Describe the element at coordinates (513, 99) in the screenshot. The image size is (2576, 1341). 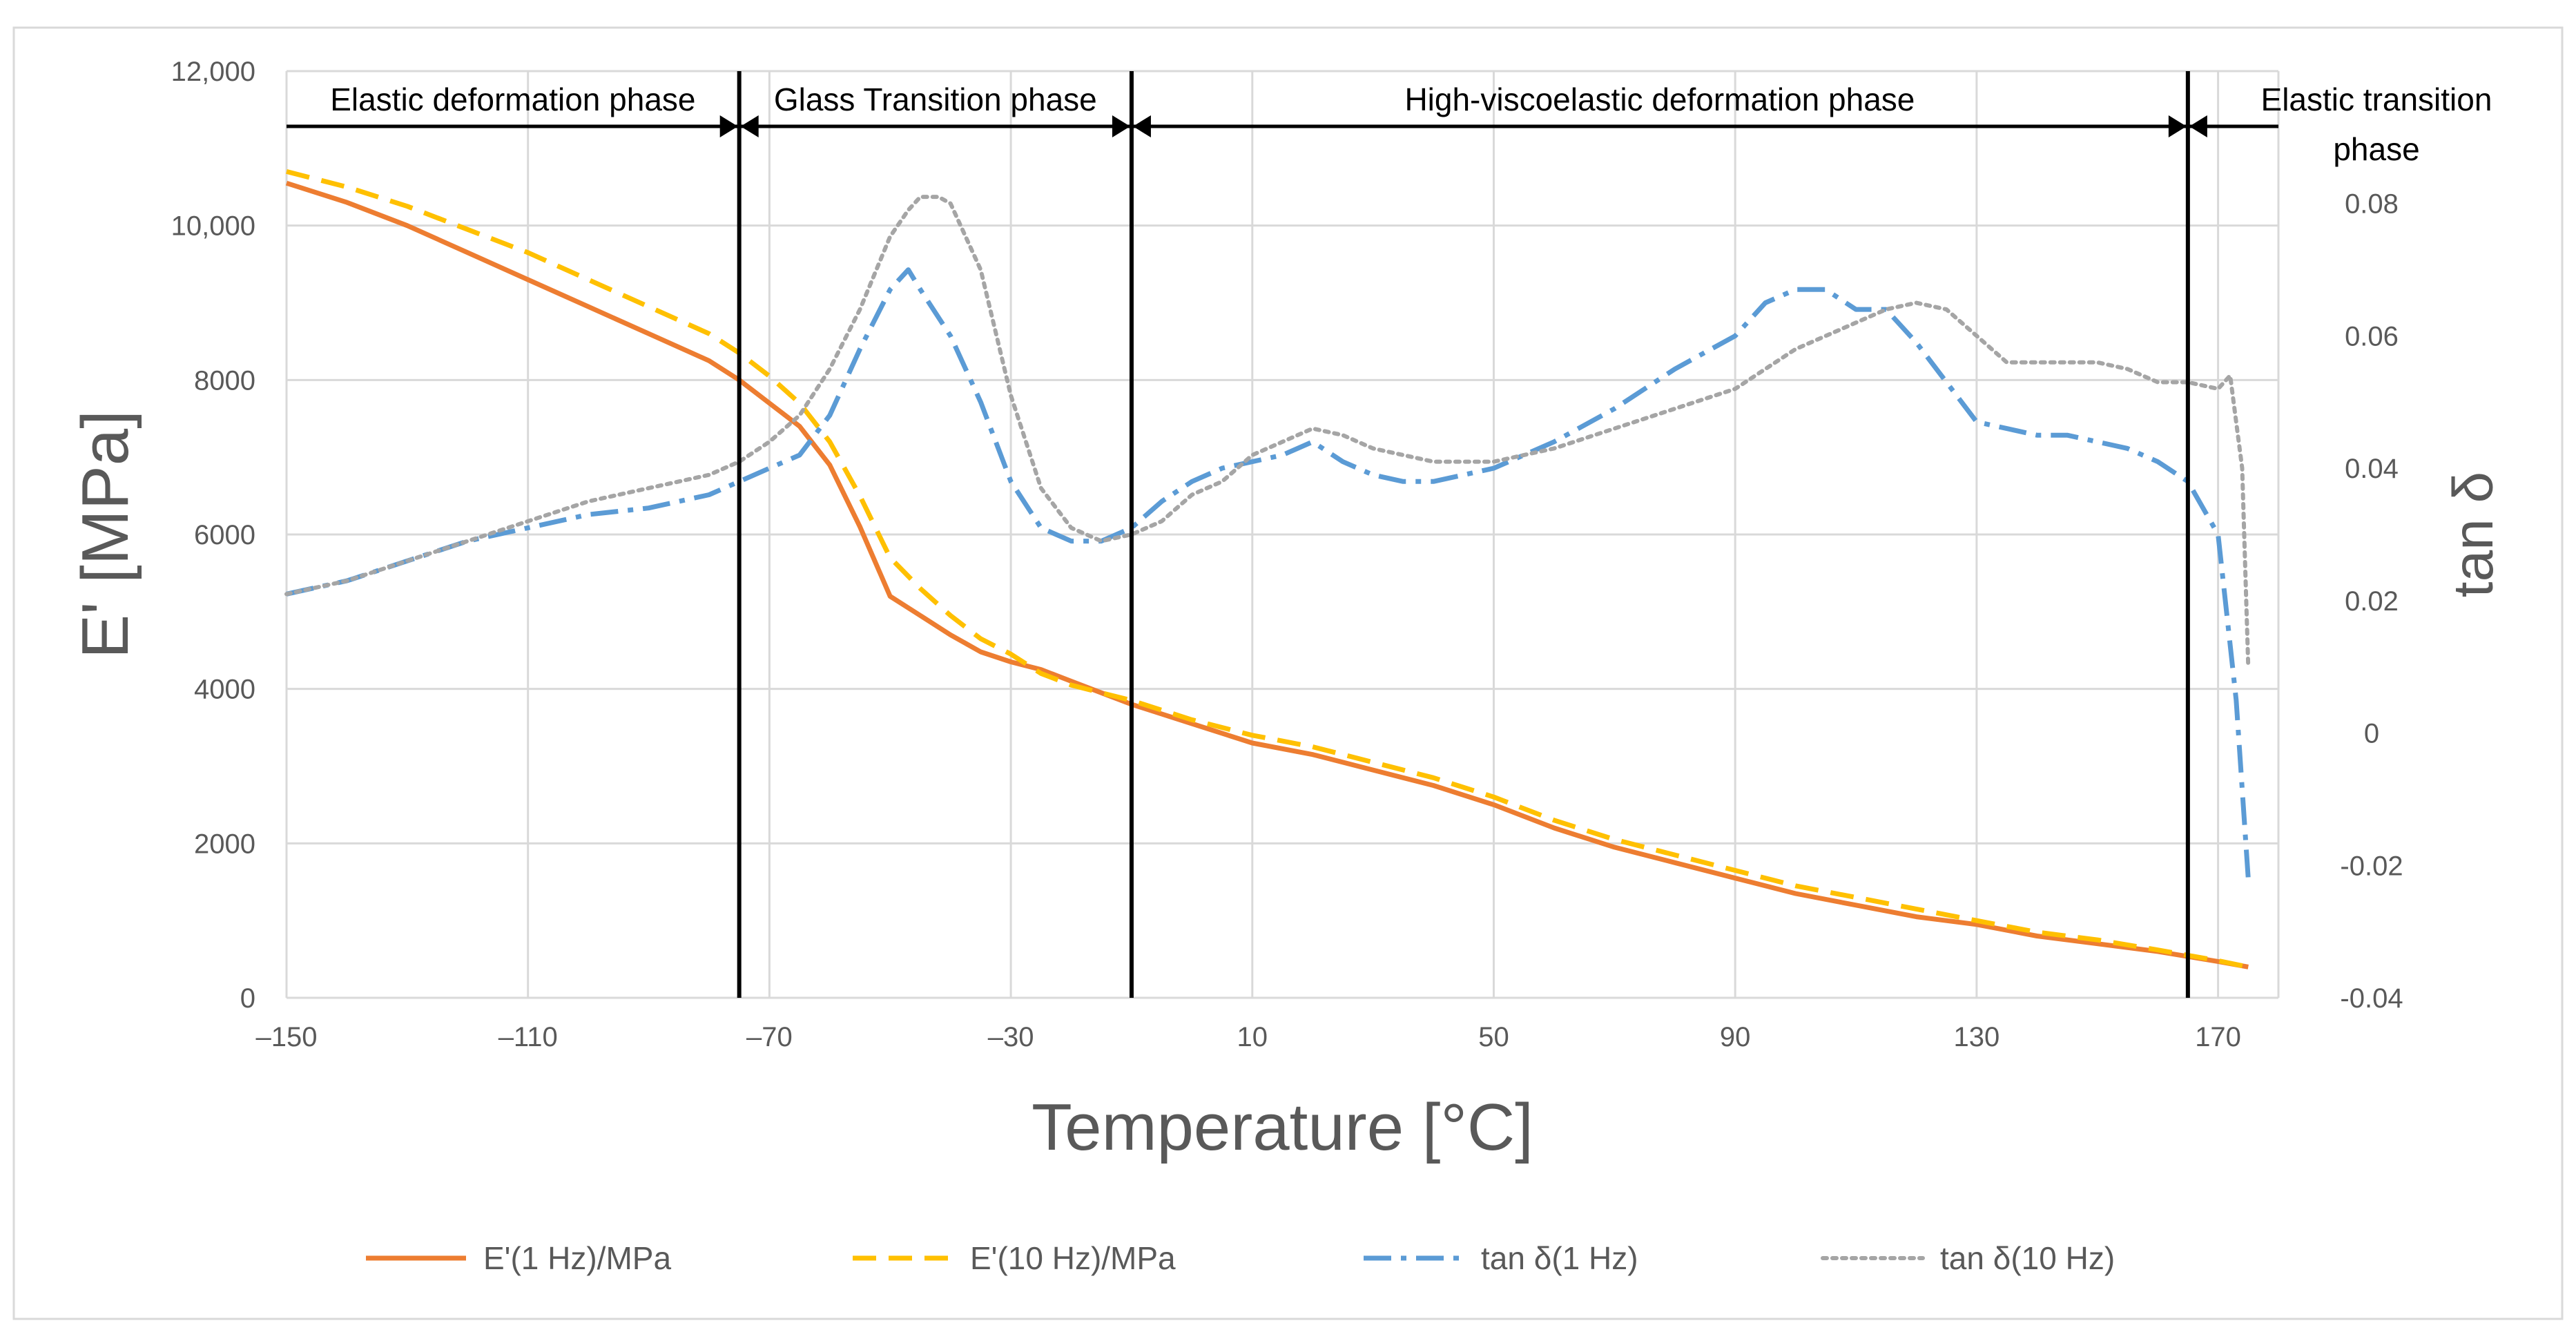
I see `phase-label: Elastic deformation phase` at that location.